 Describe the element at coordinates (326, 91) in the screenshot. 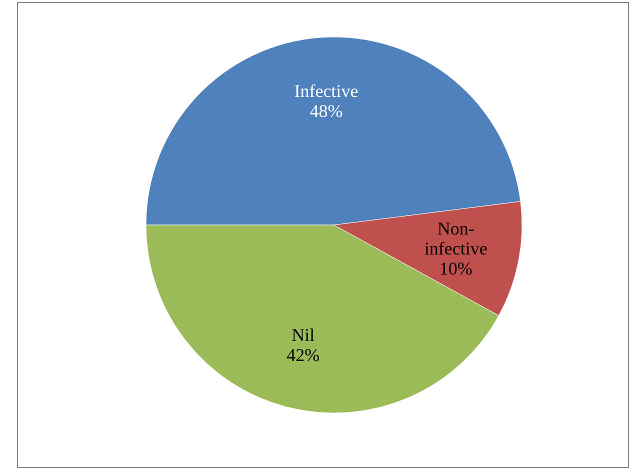

I see `slice-label: Infective` at that location.